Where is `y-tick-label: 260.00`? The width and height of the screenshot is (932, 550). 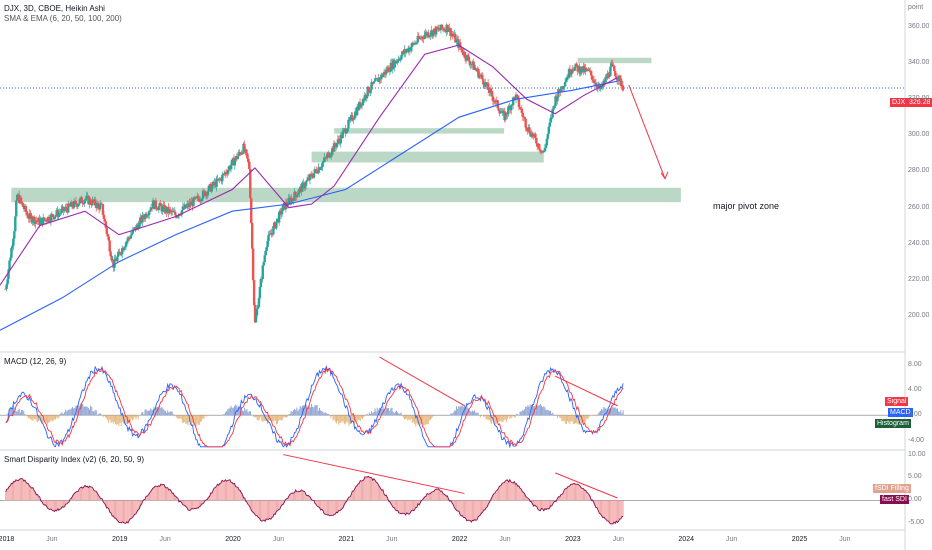 y-tick-label: 260.00 is located at coordinates (919, 207).